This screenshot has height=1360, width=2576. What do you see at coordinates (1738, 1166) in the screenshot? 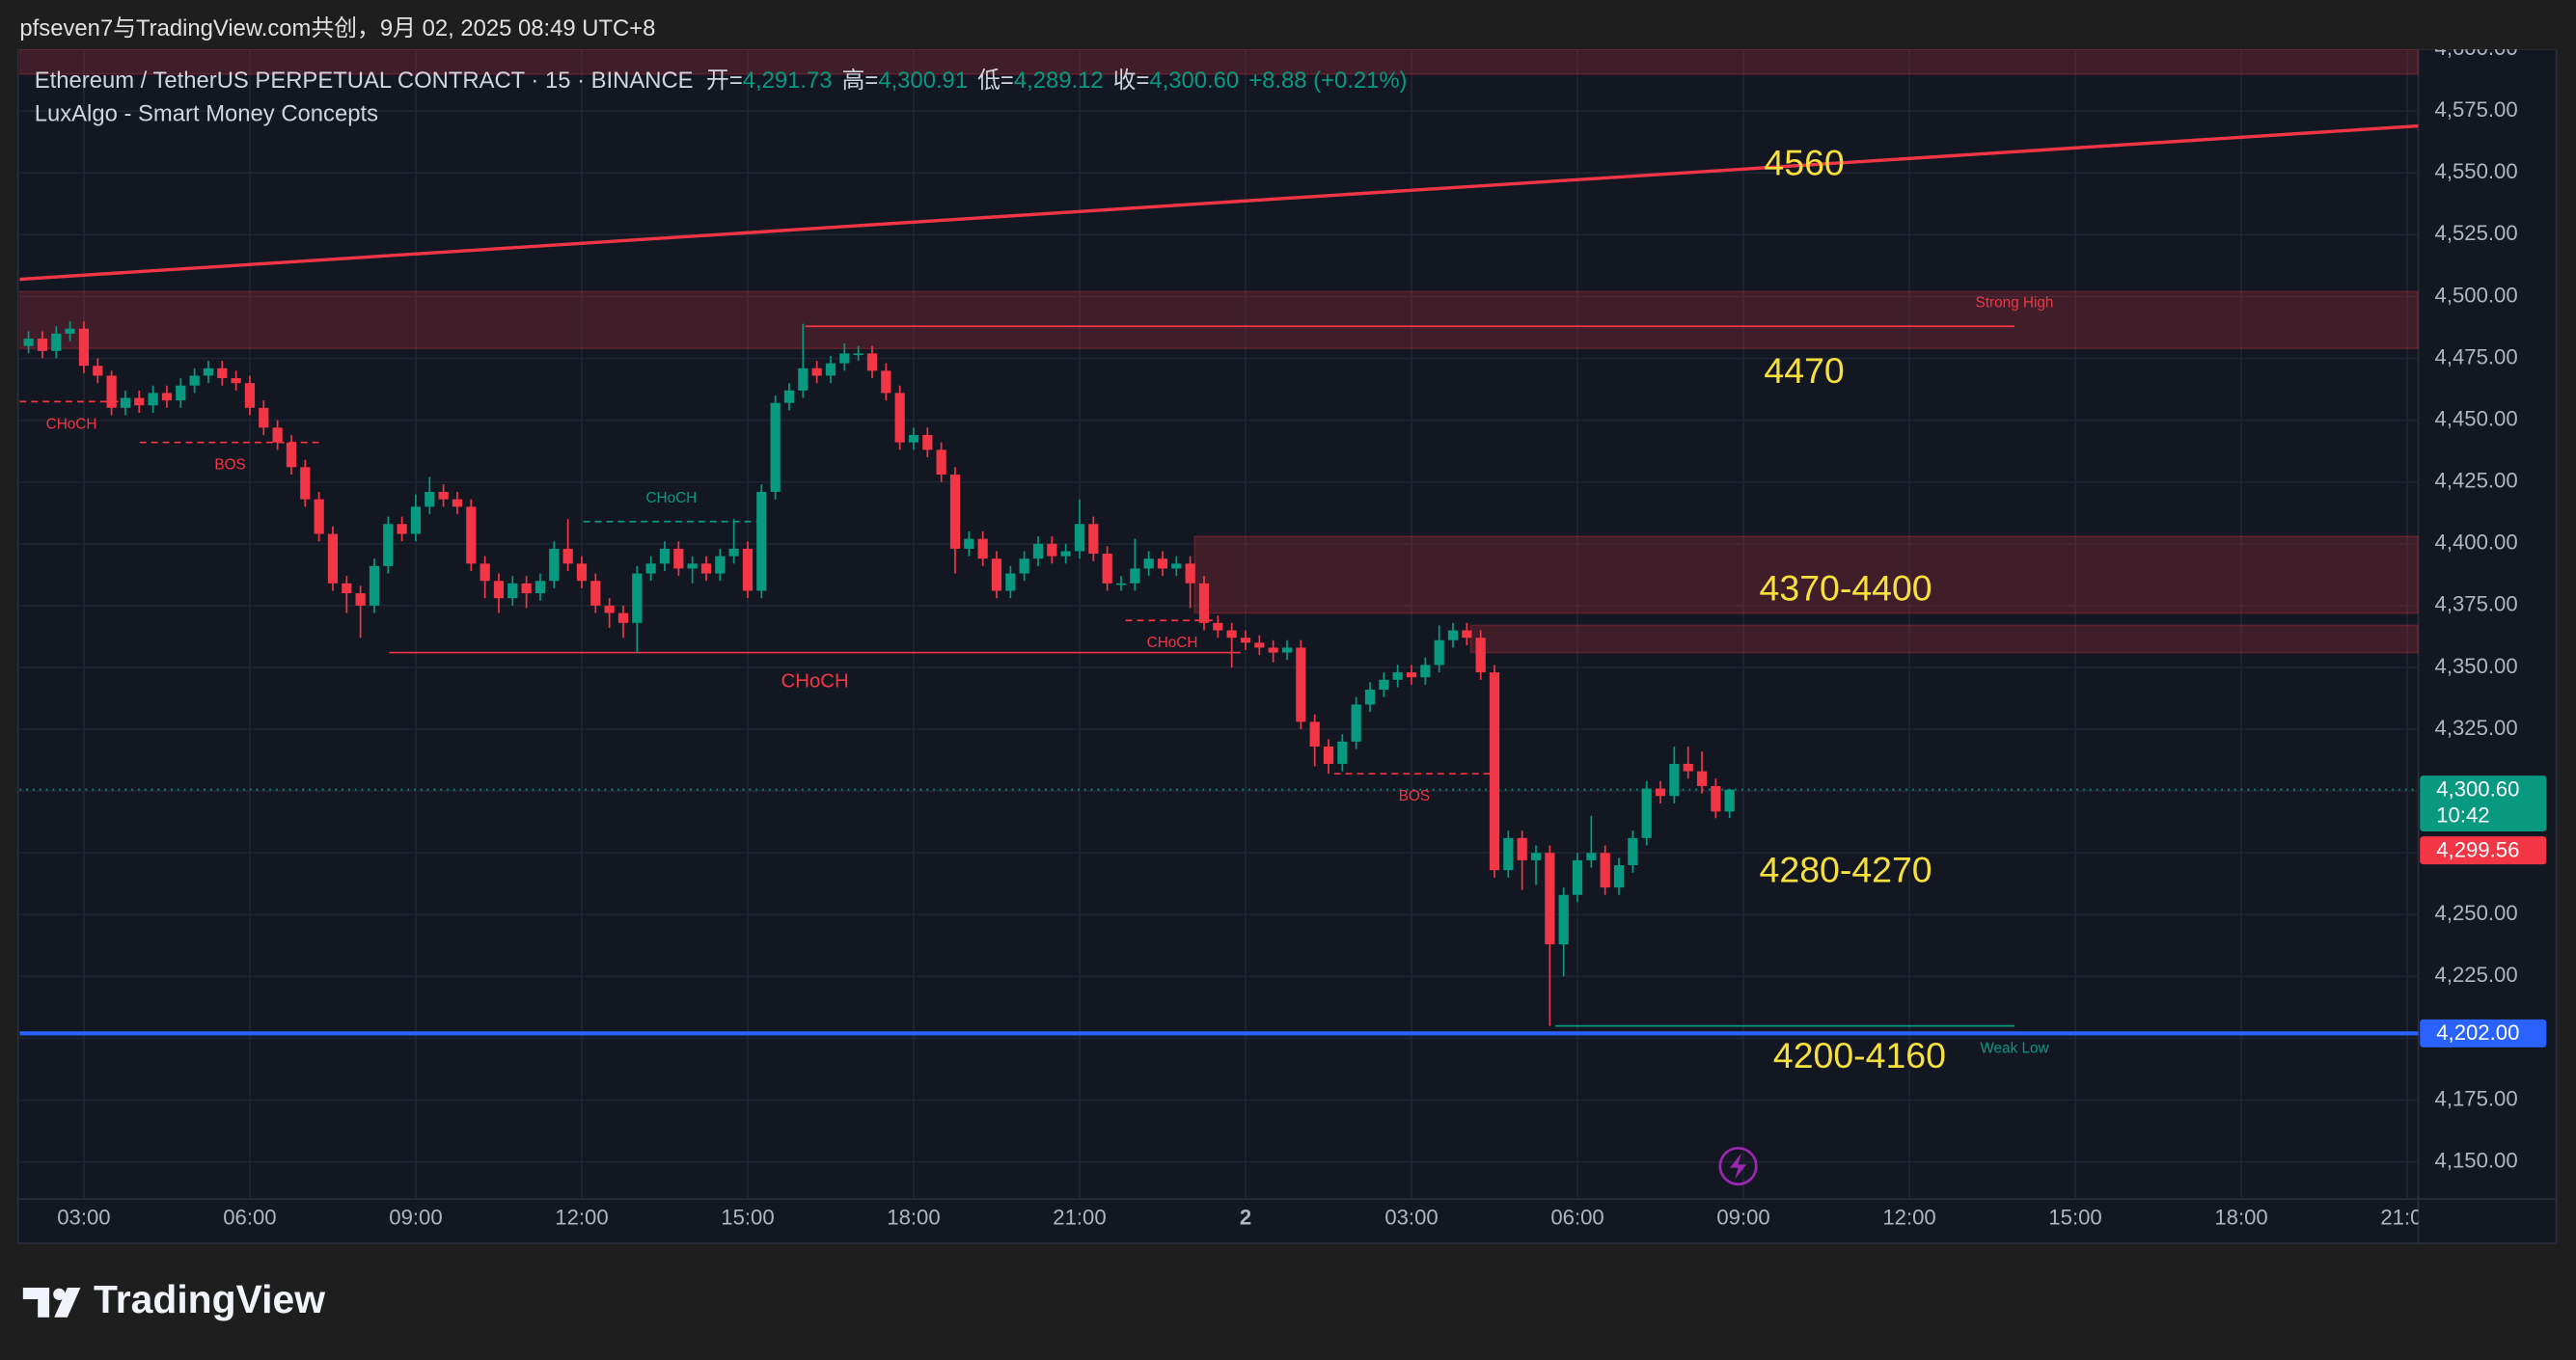
I see `alert-icon` at bounding box center [1738, 1166].